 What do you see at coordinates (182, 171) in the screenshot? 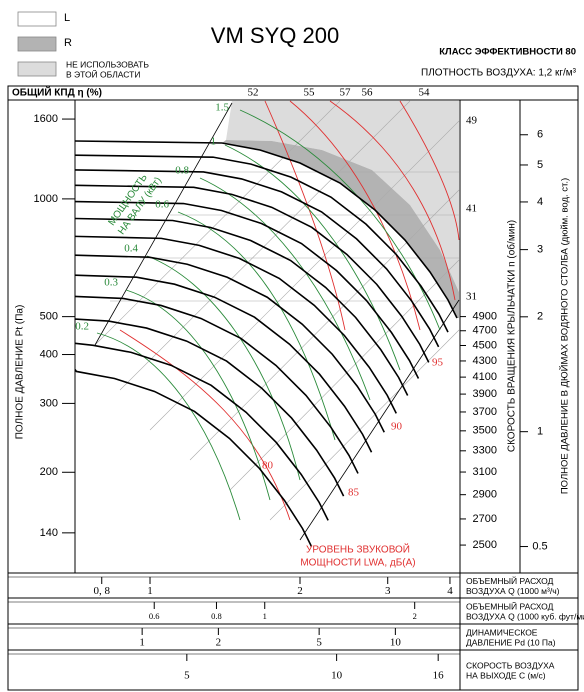
I see `power-label: 0.8` at bounding box center [182, 171].